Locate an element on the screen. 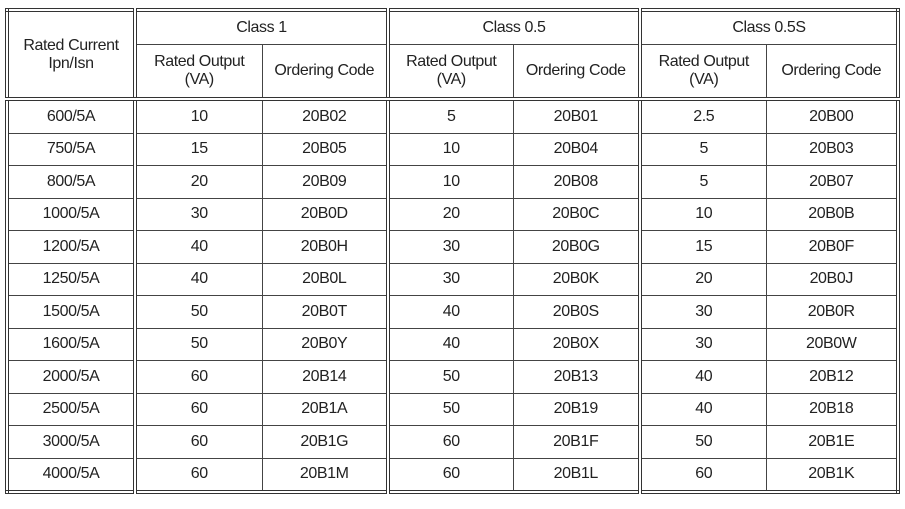  table-cell: 20B0F is located at coordinates (832, 247).